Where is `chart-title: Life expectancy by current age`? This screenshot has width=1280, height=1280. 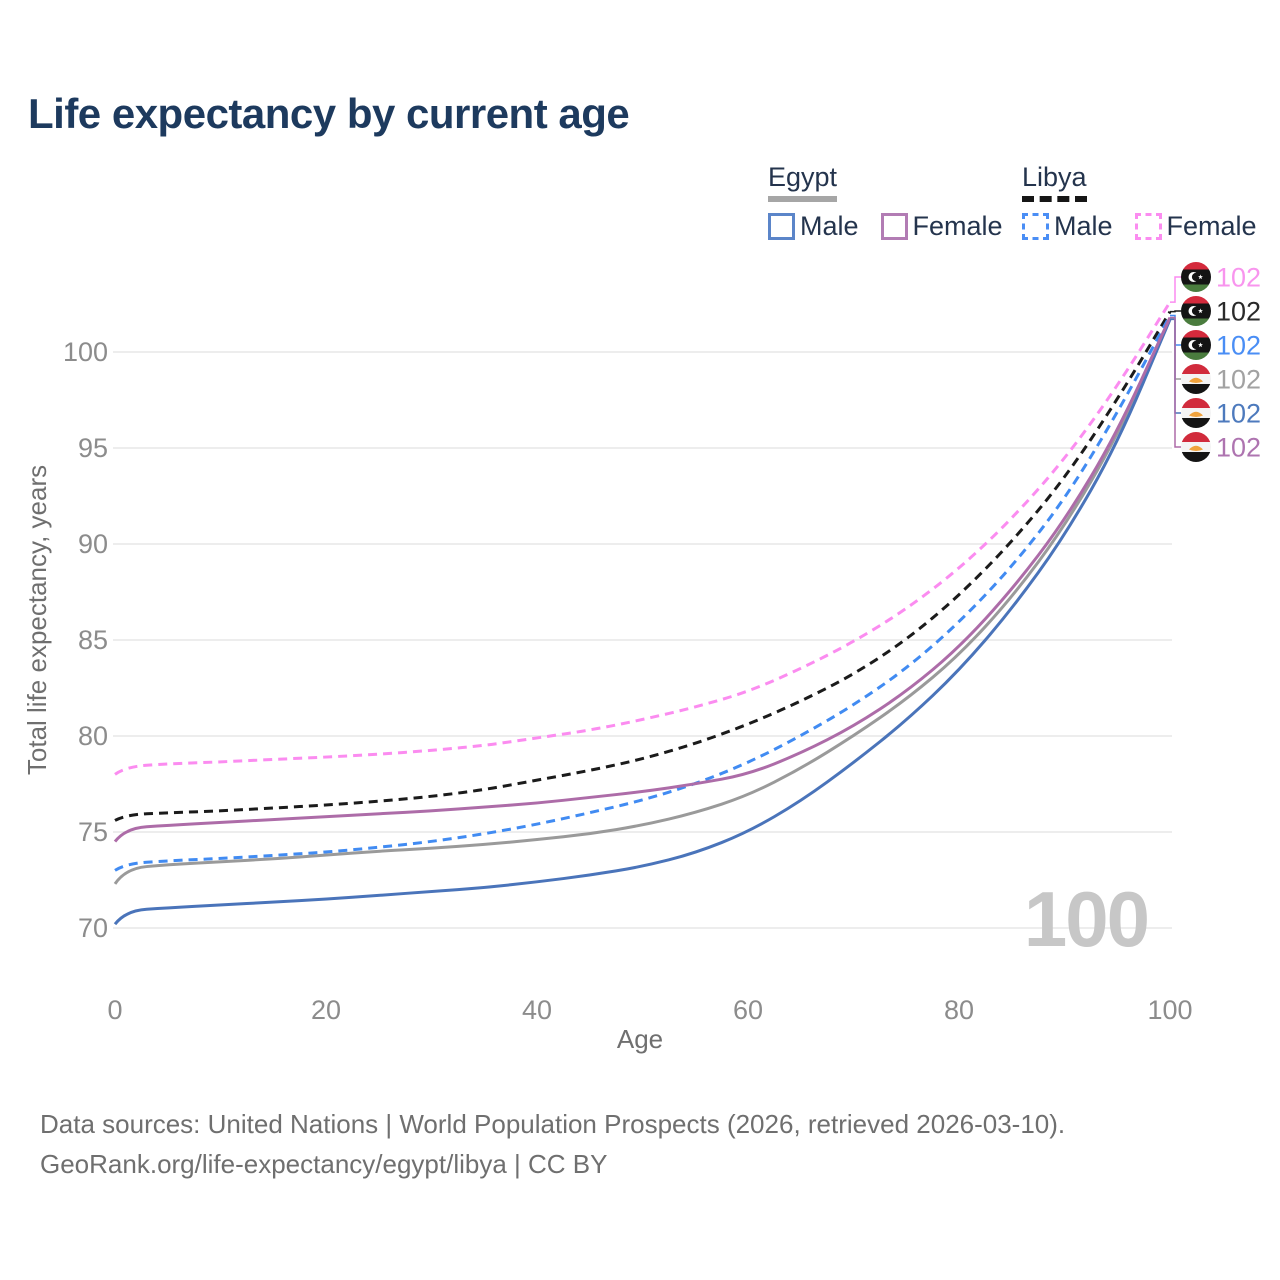
chart-title: Life expectancy by current age is located at coordinates (329, 113).